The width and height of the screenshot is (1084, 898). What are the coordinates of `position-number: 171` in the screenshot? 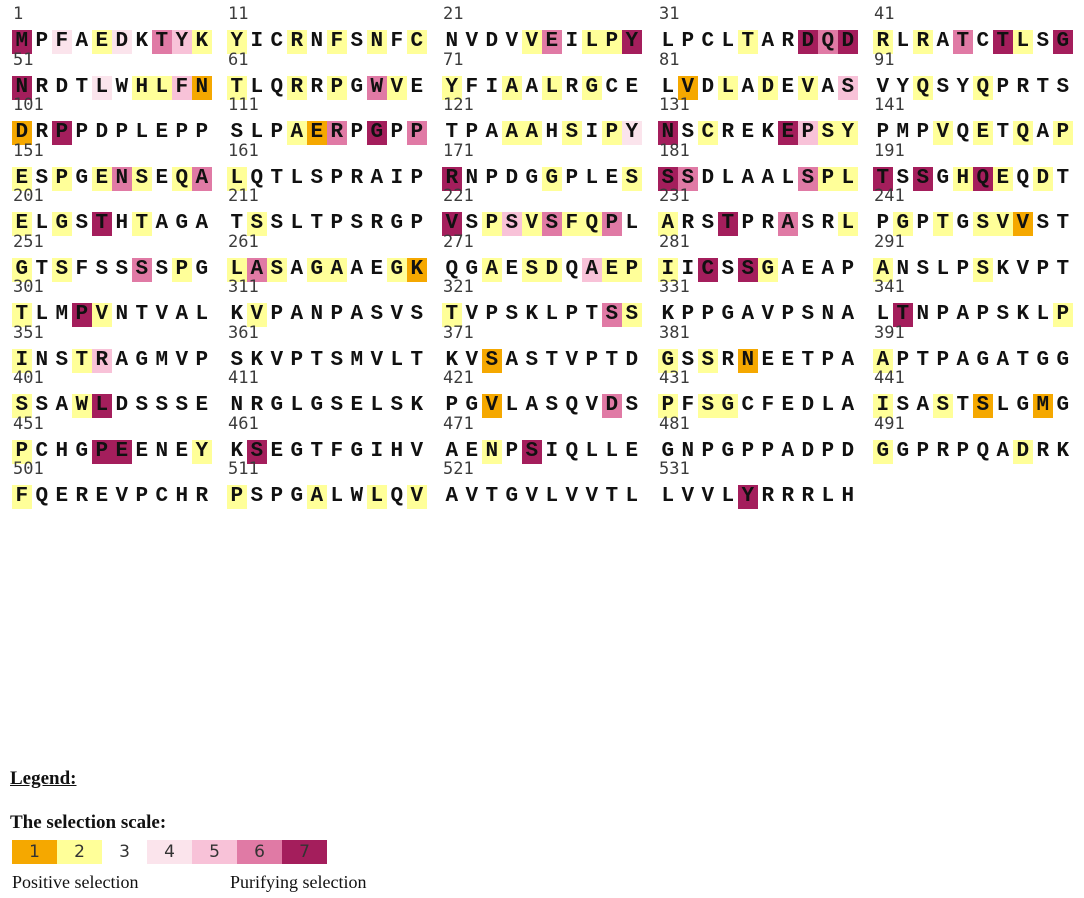 It's located at (458, 150).